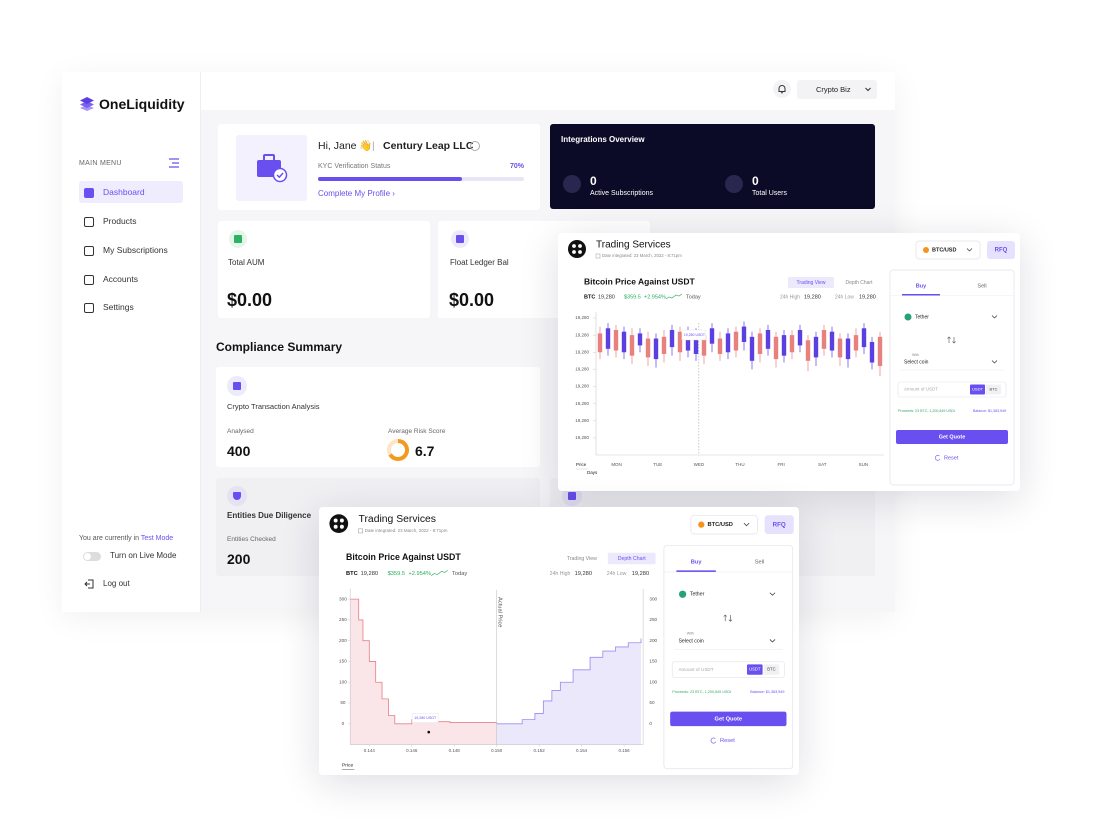 The height and width of the screenshot is (825, 1100). I want to click on menu-item: My Subscriptions, so click(135, 250).